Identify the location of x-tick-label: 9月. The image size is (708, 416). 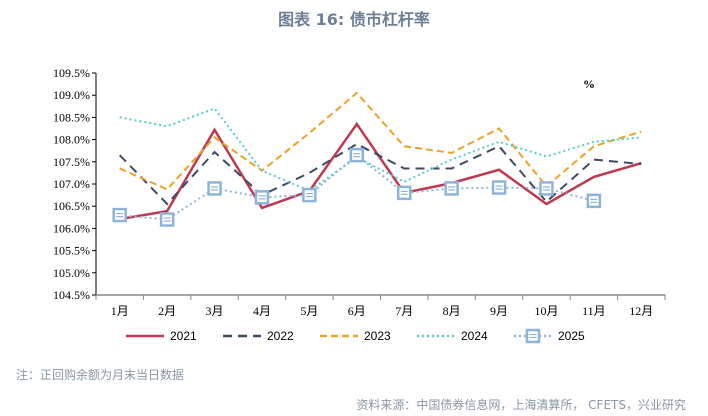
(499, 311).